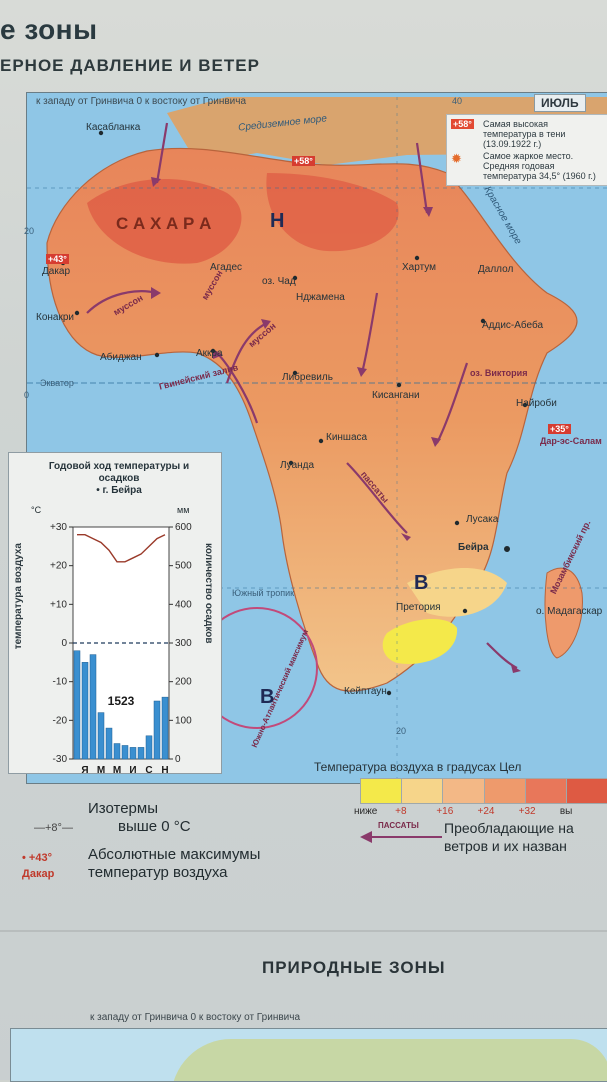  I want to click on temperature-scale-title: Температура воздуха в градусах Цел, so click(418, 767).